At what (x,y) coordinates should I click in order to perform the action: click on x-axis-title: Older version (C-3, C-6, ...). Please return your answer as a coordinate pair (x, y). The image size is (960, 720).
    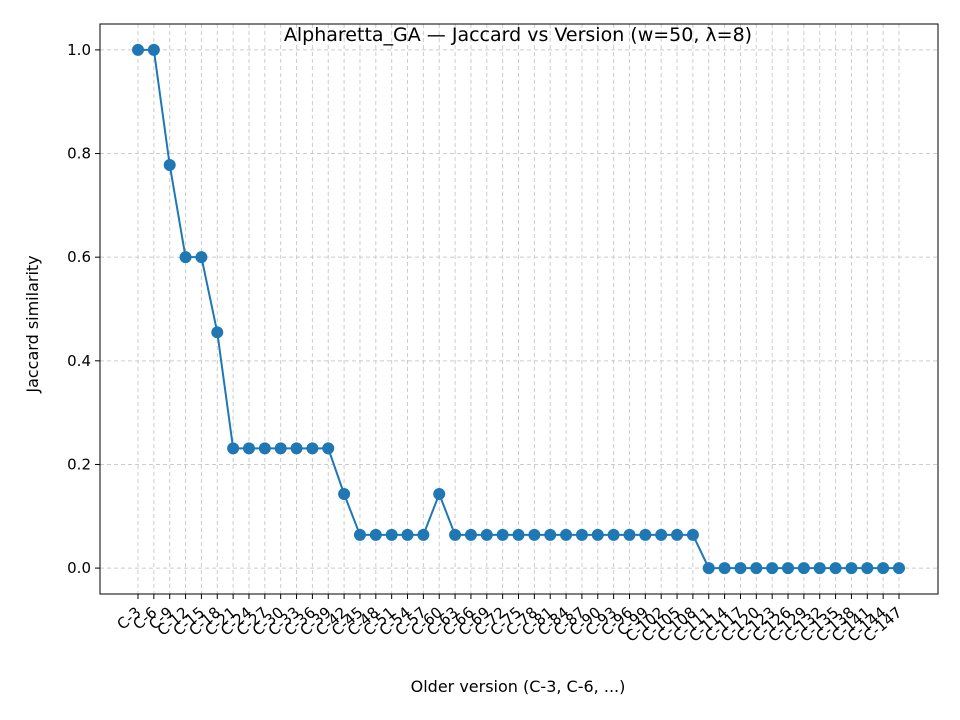
    Looking at the image, I should click on (518, 686).